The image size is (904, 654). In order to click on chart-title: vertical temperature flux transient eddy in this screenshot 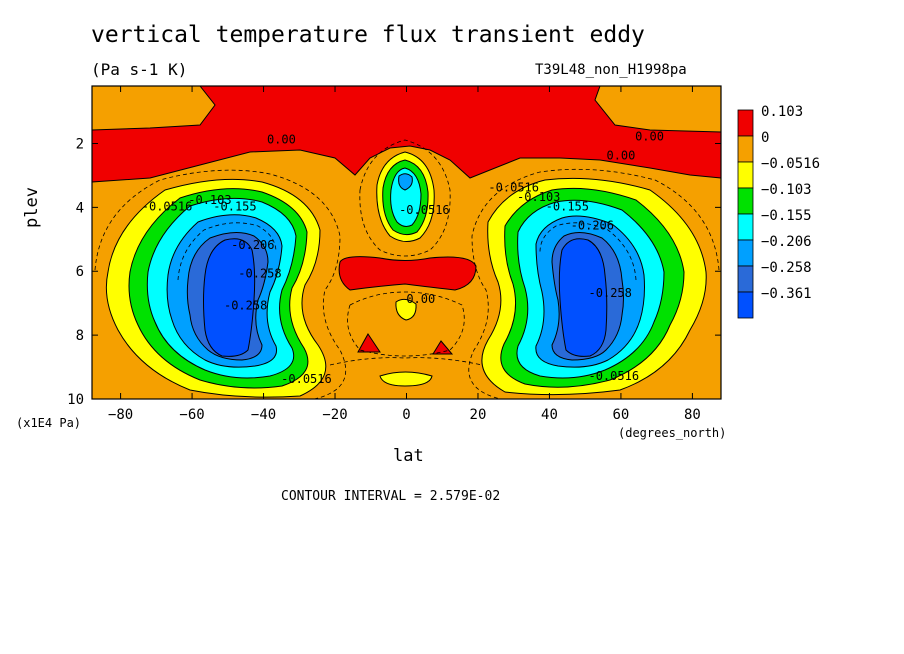, I will do `click(368, 35)`.